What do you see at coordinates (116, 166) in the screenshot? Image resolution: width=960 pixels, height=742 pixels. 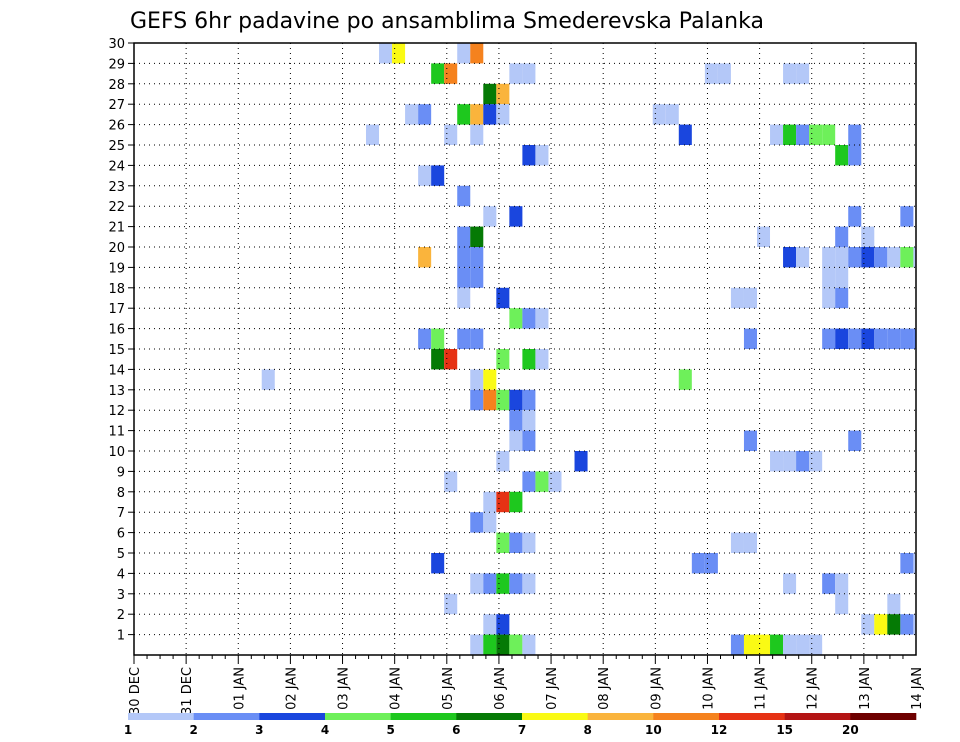 I see `y-tick-label: 24` at bounding box center [116, 166].